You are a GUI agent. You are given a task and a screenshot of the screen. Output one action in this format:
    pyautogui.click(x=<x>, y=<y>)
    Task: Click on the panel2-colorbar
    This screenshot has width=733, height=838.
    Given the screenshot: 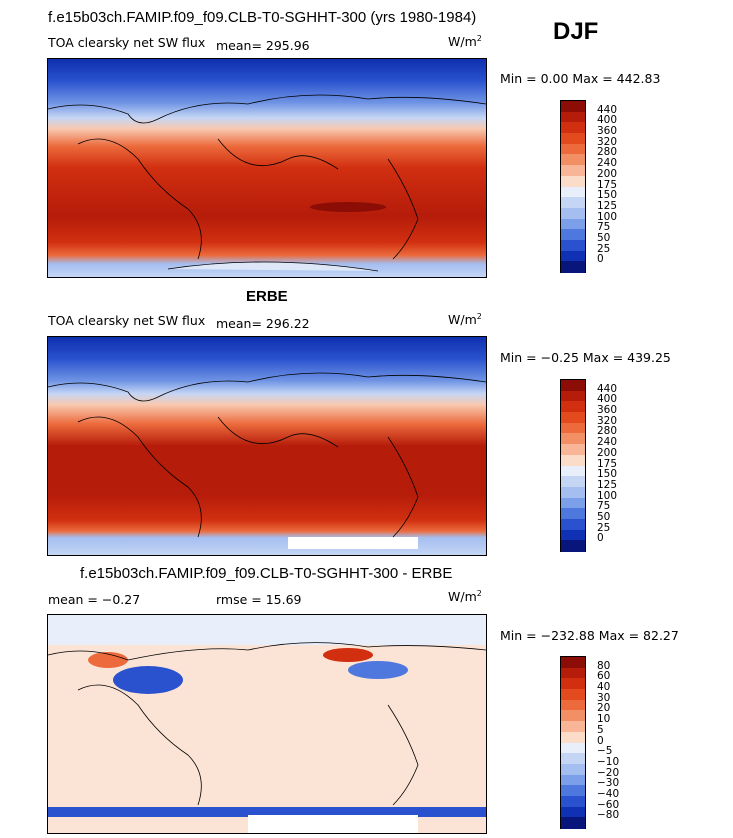 What is the action you would take?
    pyautogui.click(x=573, y=465)
    